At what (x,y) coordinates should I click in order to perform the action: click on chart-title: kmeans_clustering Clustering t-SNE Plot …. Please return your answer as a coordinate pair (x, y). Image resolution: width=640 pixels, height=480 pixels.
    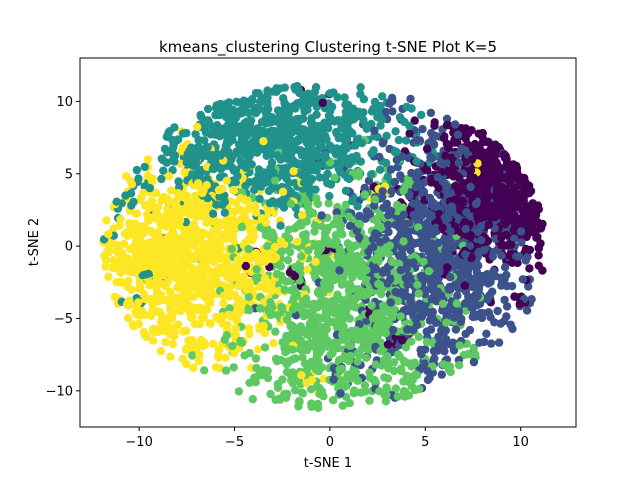
    Looking at the image, I should click on (328, 47).